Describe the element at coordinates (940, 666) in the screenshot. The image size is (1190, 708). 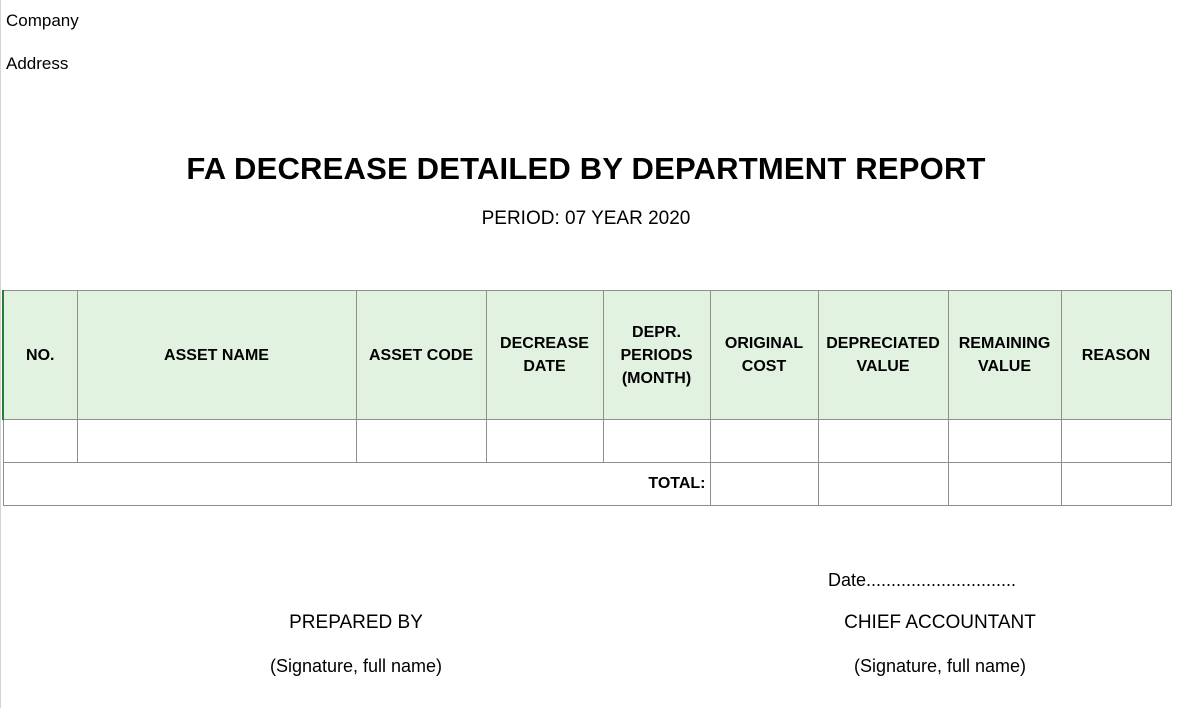
I see `chief-accountant-signature-hint: (Signature, full name)` at that location.